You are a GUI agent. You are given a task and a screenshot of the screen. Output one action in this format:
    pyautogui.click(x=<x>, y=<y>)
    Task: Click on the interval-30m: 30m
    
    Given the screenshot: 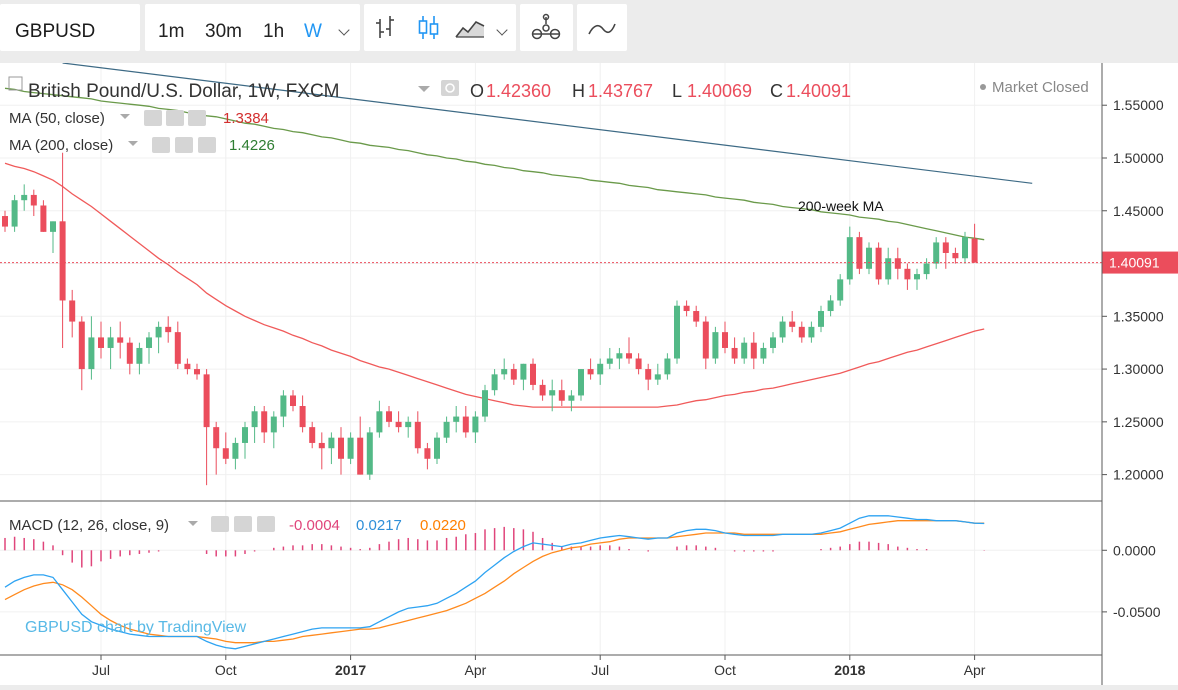 What is the action you would take?
    pyautogui.click(x=223, y=32)
    